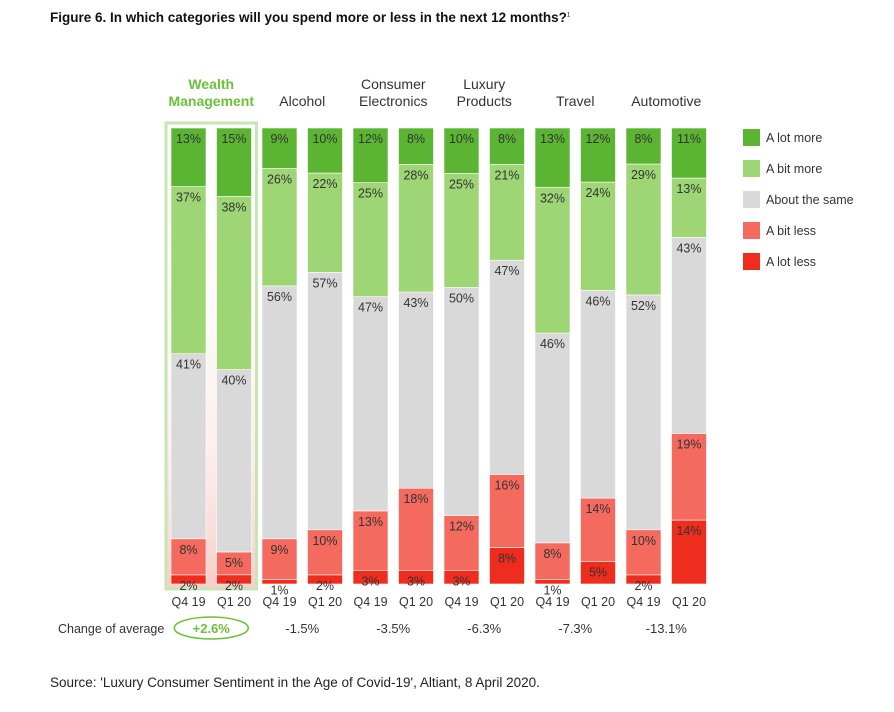 This screenshot has width=894, height=712. What do you see at coordinates (597, 509) in the screenshot?
I see `data-label: 14%` at bounding box center [597, 509].